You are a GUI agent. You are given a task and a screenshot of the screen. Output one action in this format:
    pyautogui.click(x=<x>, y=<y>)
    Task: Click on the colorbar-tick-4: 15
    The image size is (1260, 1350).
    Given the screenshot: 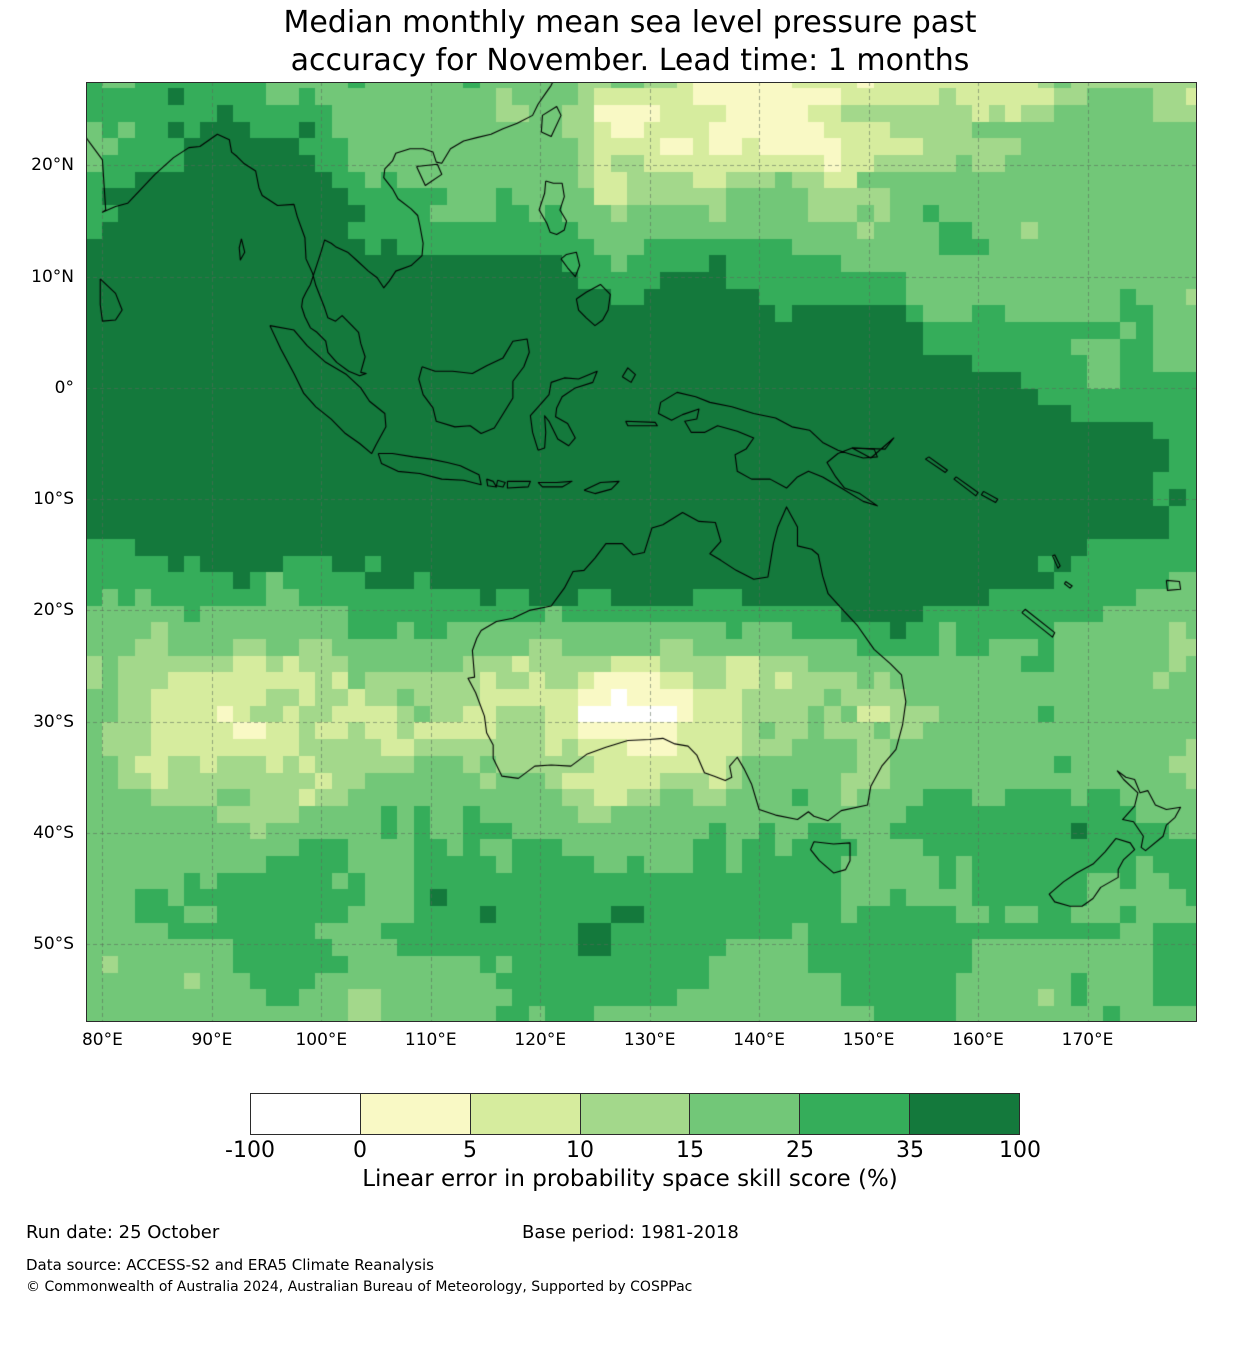 What is the action you would take?
    pyautogui.click(x=690, y=1150)
    